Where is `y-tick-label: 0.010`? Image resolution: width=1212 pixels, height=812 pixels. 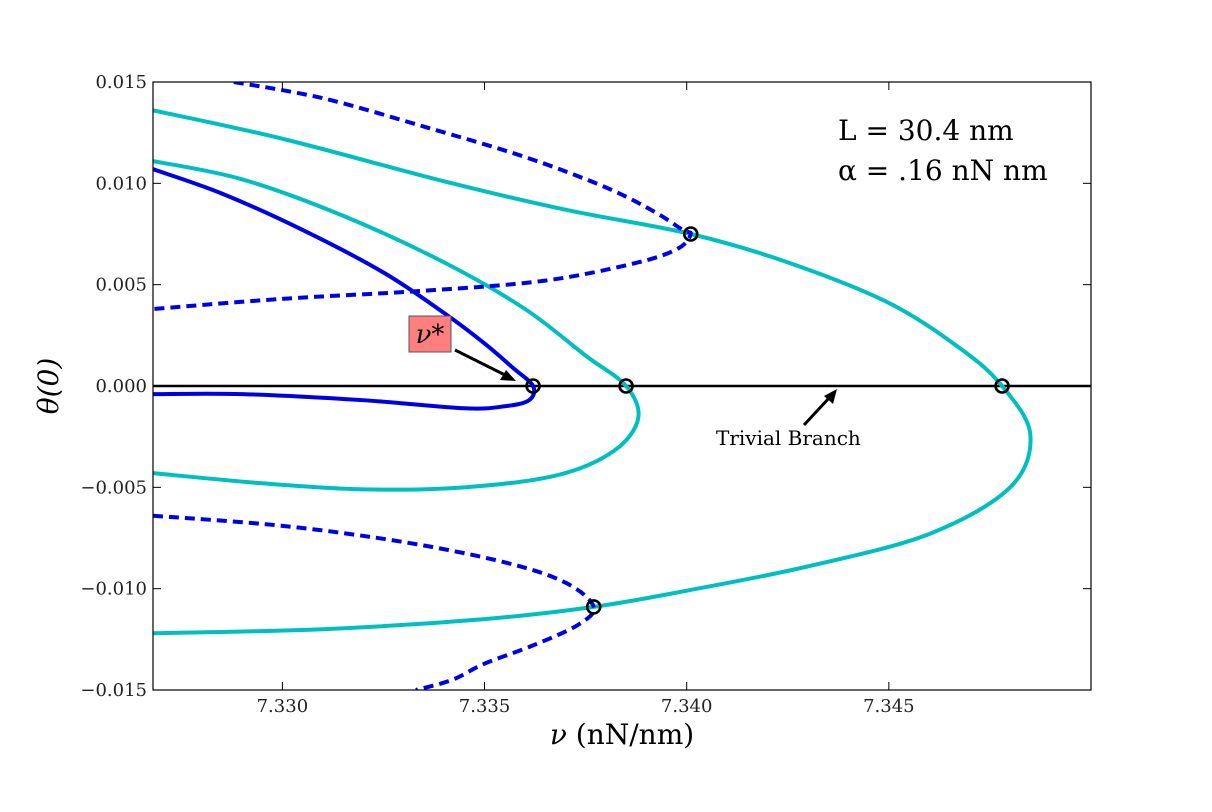
y-tick-label: 0.010 is located at coordinates (121, 183).